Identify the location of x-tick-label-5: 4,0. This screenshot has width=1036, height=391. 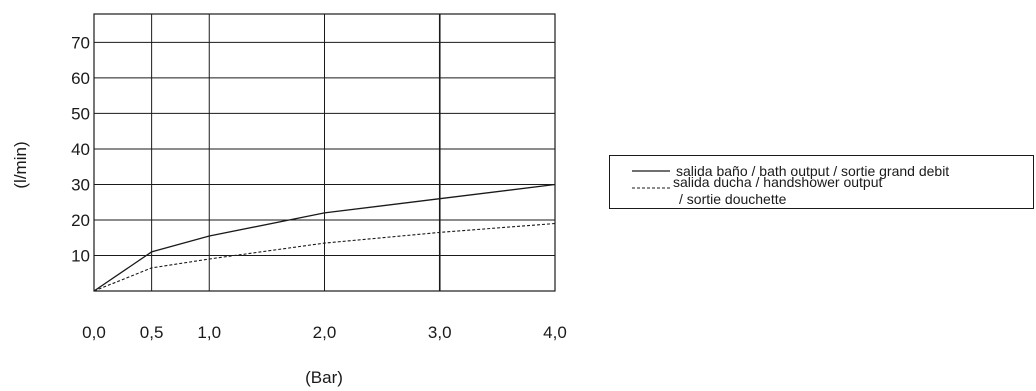
(555, 332).